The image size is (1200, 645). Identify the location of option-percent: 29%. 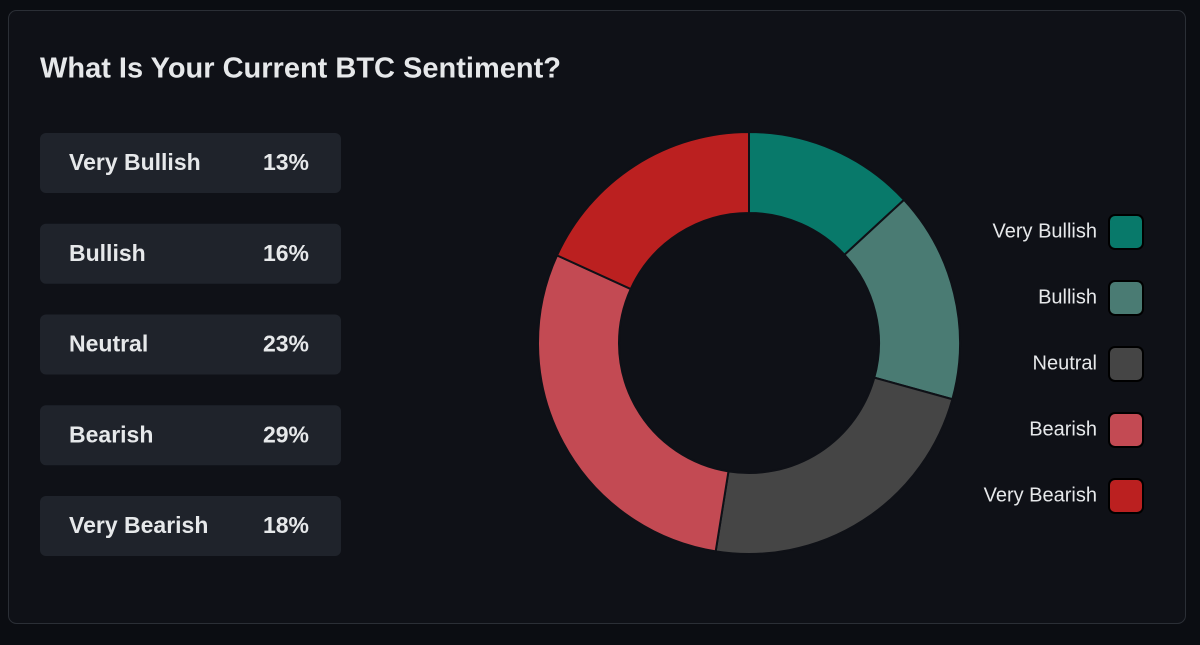
(286, 434).